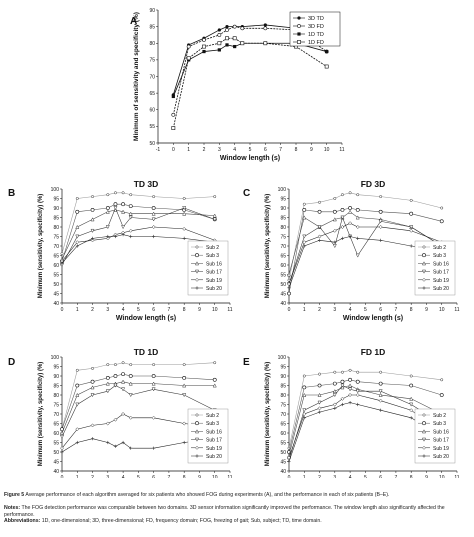 The width and height of the screenshot is (474, 537). Describe the element at coordinates (441, 432) in the screenshot. I see `legend-label: Sub 16` at that location.